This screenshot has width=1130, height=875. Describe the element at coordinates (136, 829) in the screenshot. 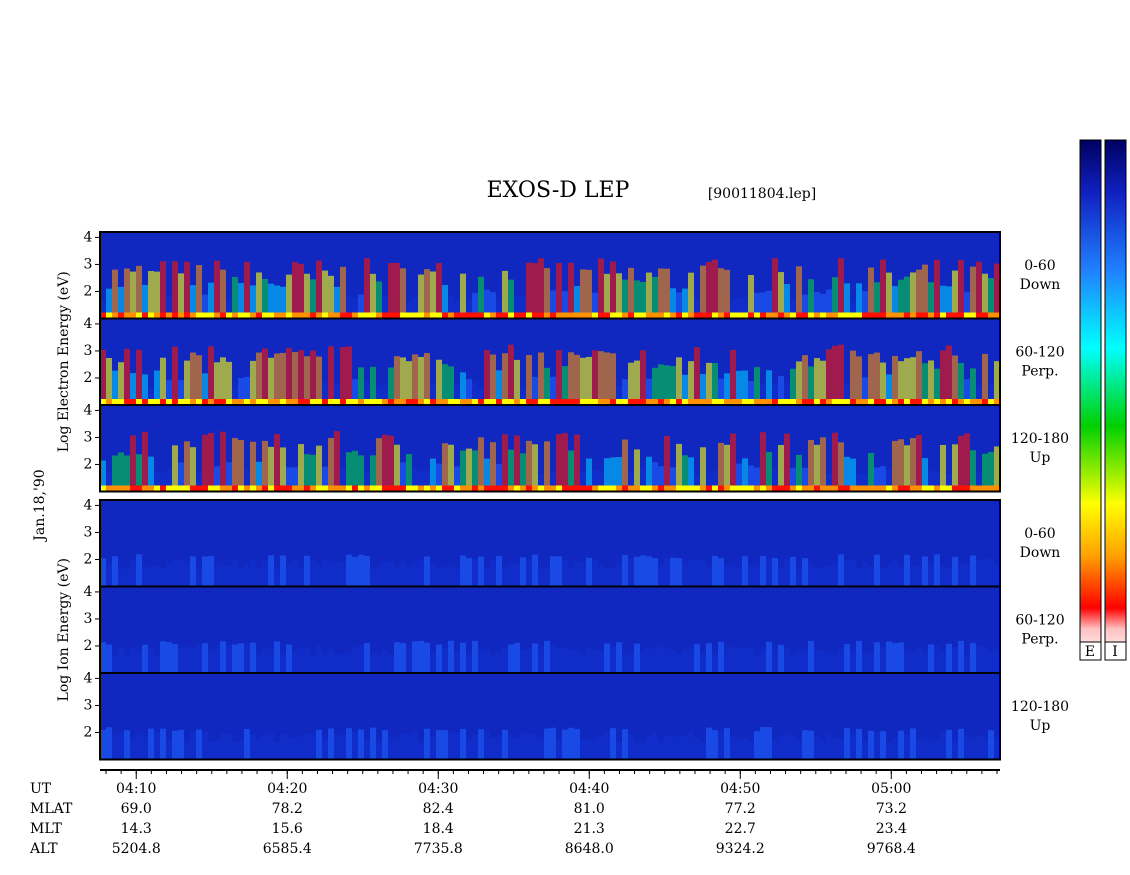

I see `row-value: 14.3` at that location.